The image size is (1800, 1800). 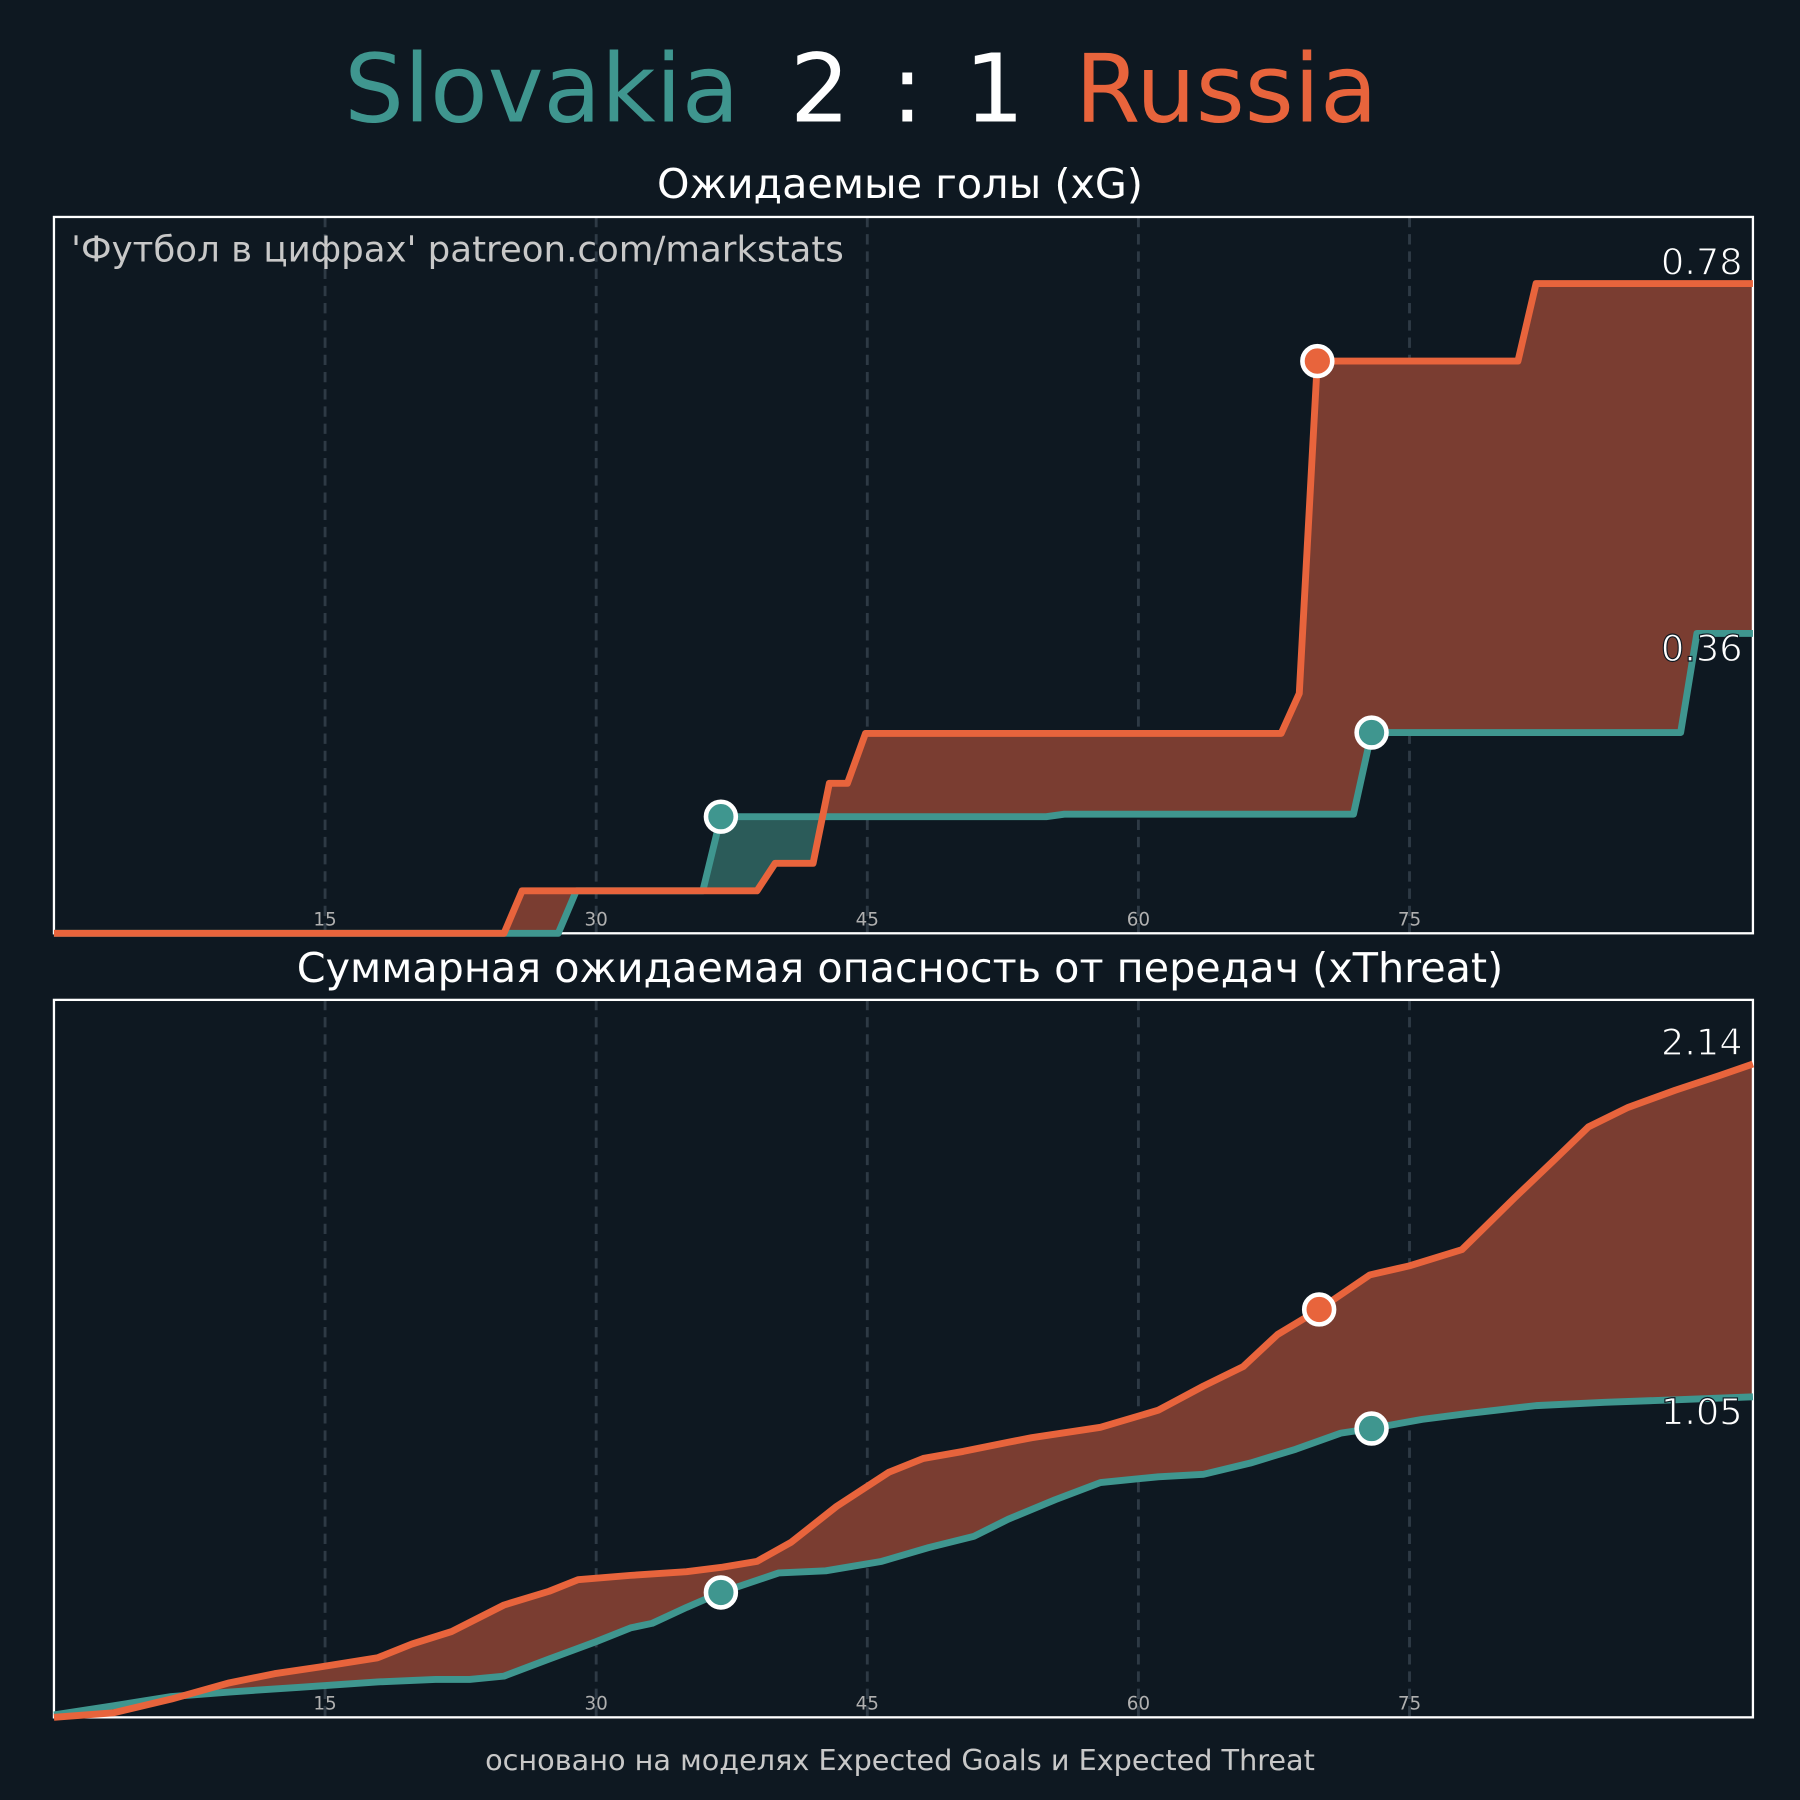 What do you see at coordinates (1702, 1042) in the screenshot?
I see `end-value-label: 2.14` at bounding box center [1702, 1042].